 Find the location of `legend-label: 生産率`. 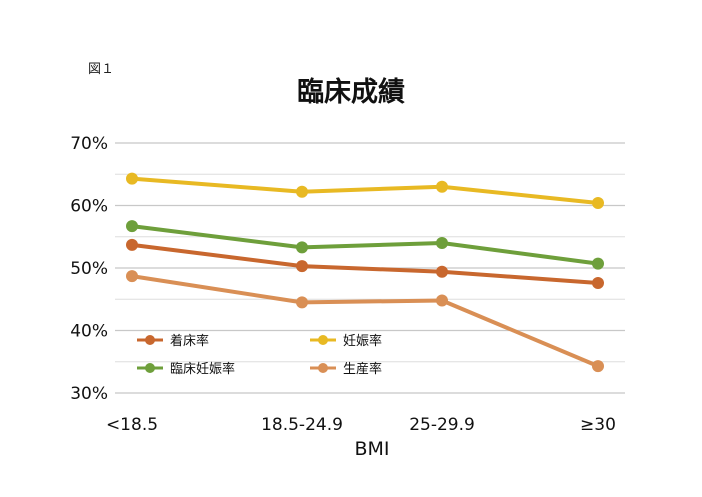

legend-label: 生産率 is located at coordinates (362, 369).